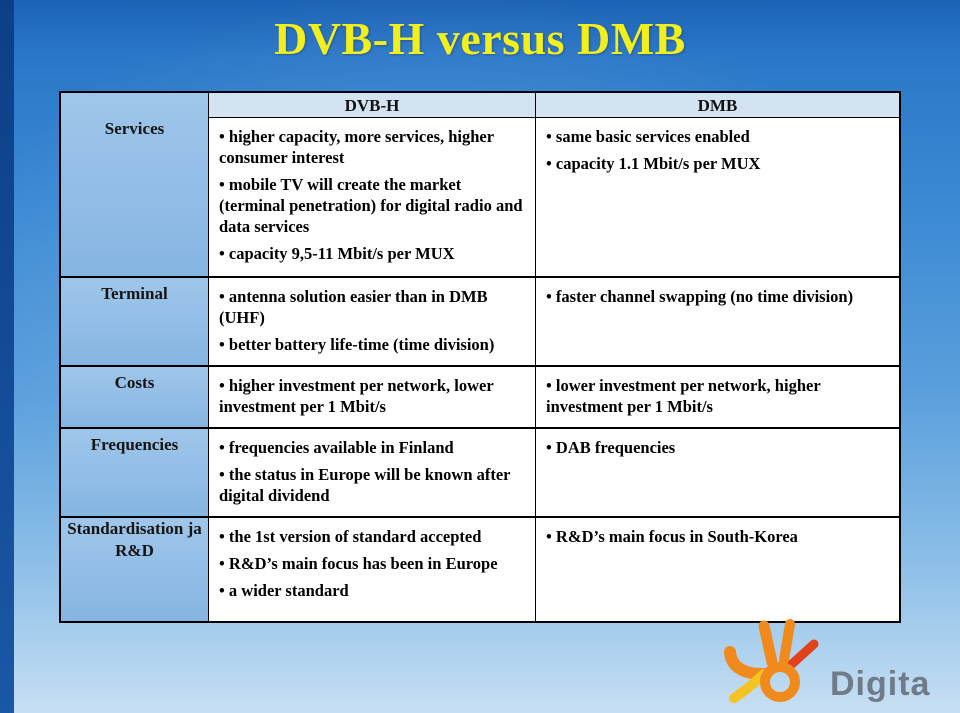 This screenshot has height=713, width=960. Describe the element at coordinates (880, 684) in the screenshot. I see `digita-logo-text: Digita` at that location.